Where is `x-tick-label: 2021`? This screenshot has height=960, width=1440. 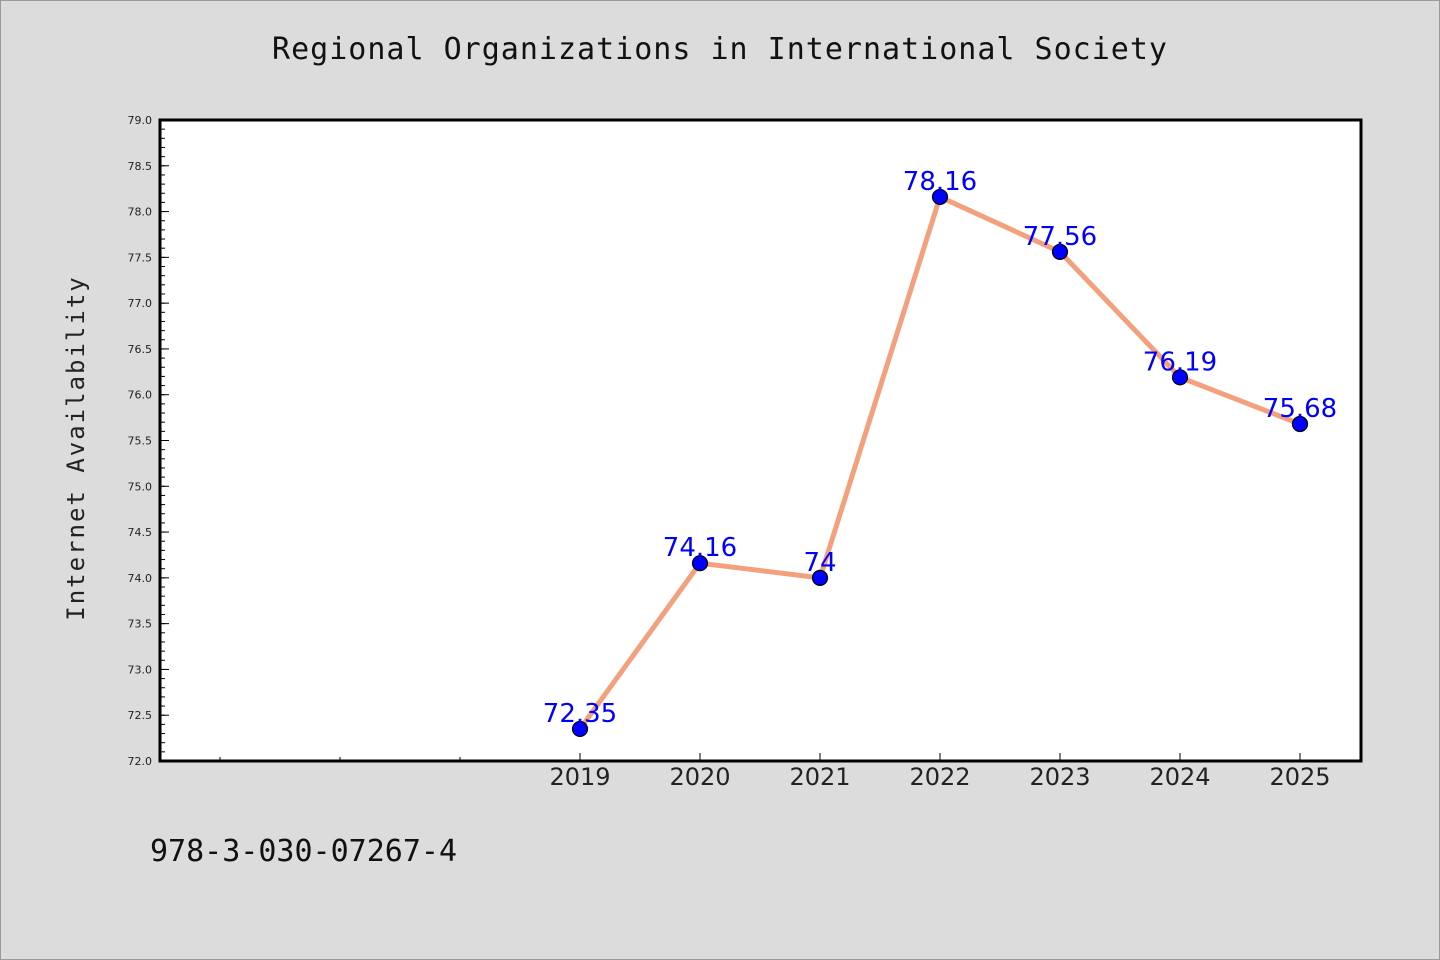
x-tick-label: 2021 is located at coordinates (819, 777).